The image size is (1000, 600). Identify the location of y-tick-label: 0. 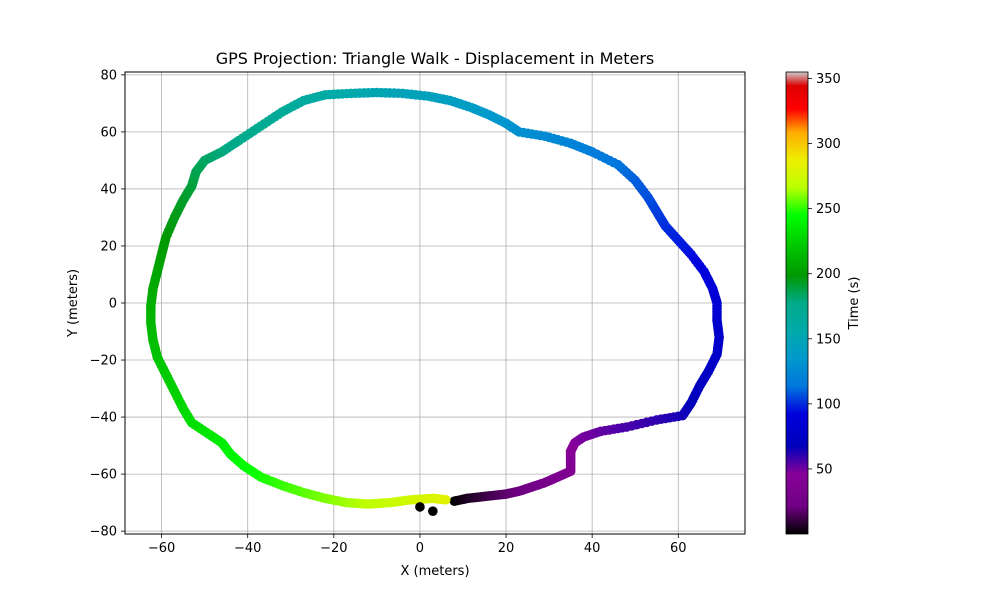
(113, 304).